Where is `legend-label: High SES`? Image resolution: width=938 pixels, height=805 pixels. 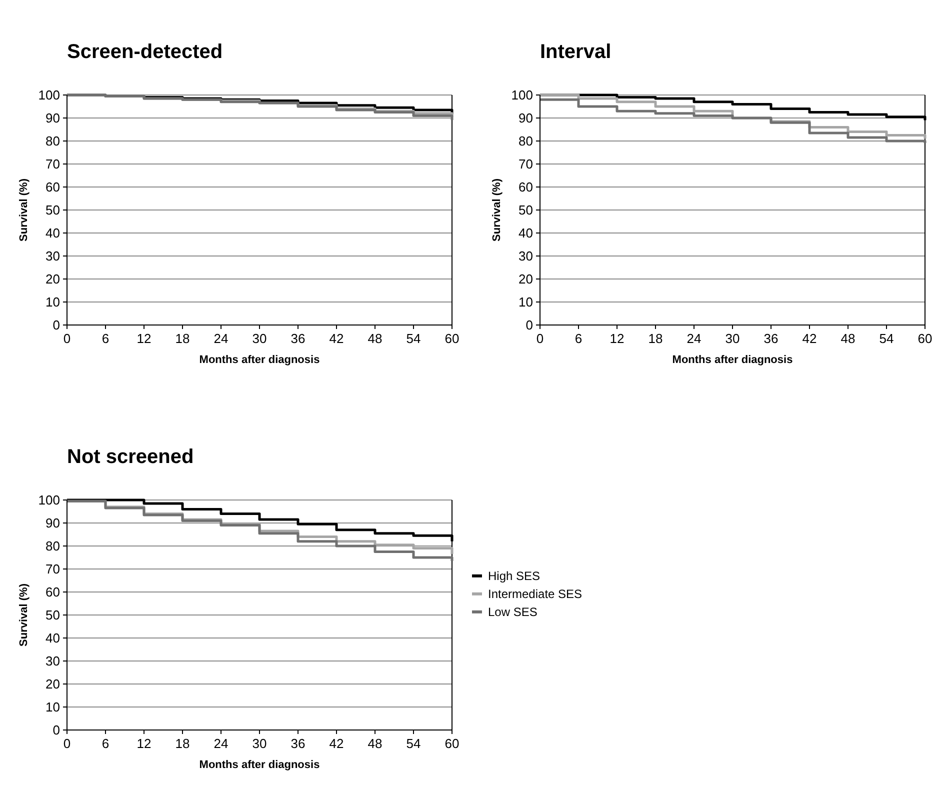 legend-label: High SES is located at coordinates (514, 576).